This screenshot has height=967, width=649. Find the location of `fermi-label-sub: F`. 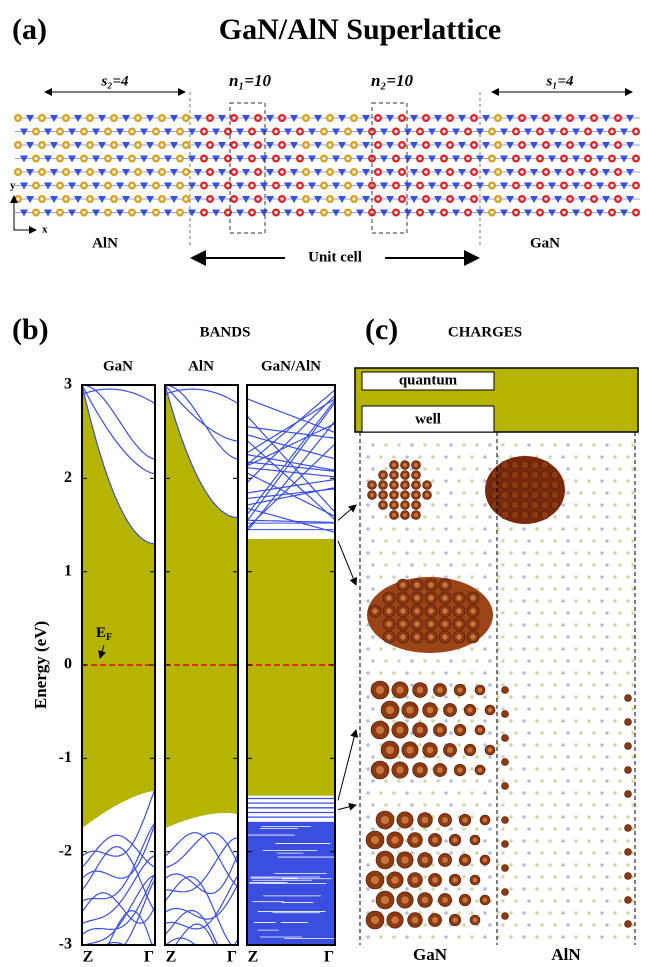

fermi-label-sub: F is located at coordinates (109, 637).